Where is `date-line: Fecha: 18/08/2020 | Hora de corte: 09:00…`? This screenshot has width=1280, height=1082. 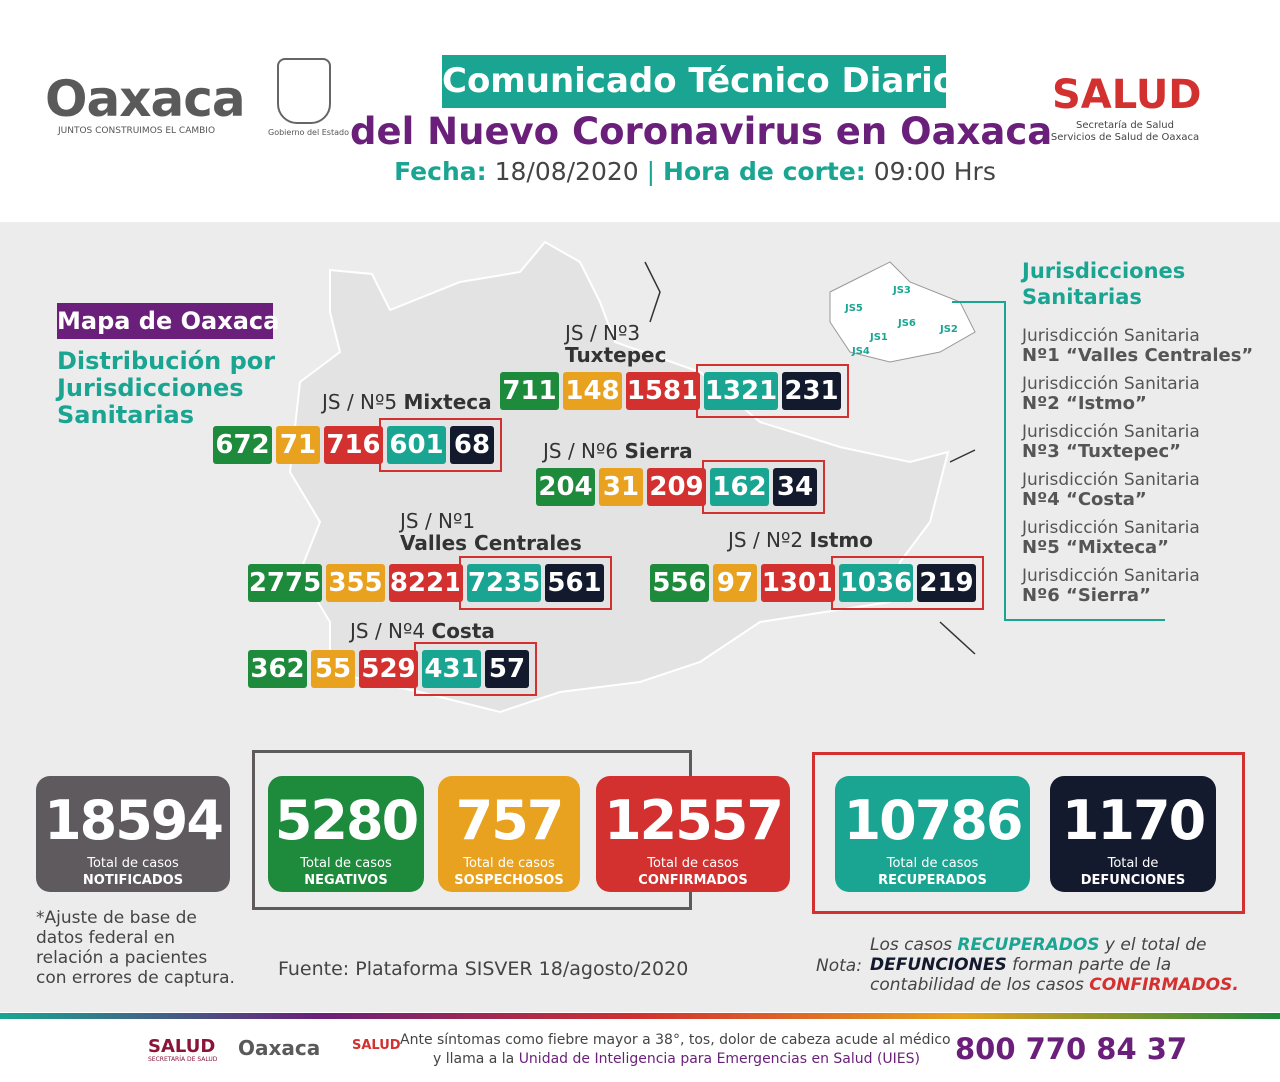
date-line: Fecha: 18/08/2020 | Hora de corte: 09:00… is located at coordinates (695, 171).